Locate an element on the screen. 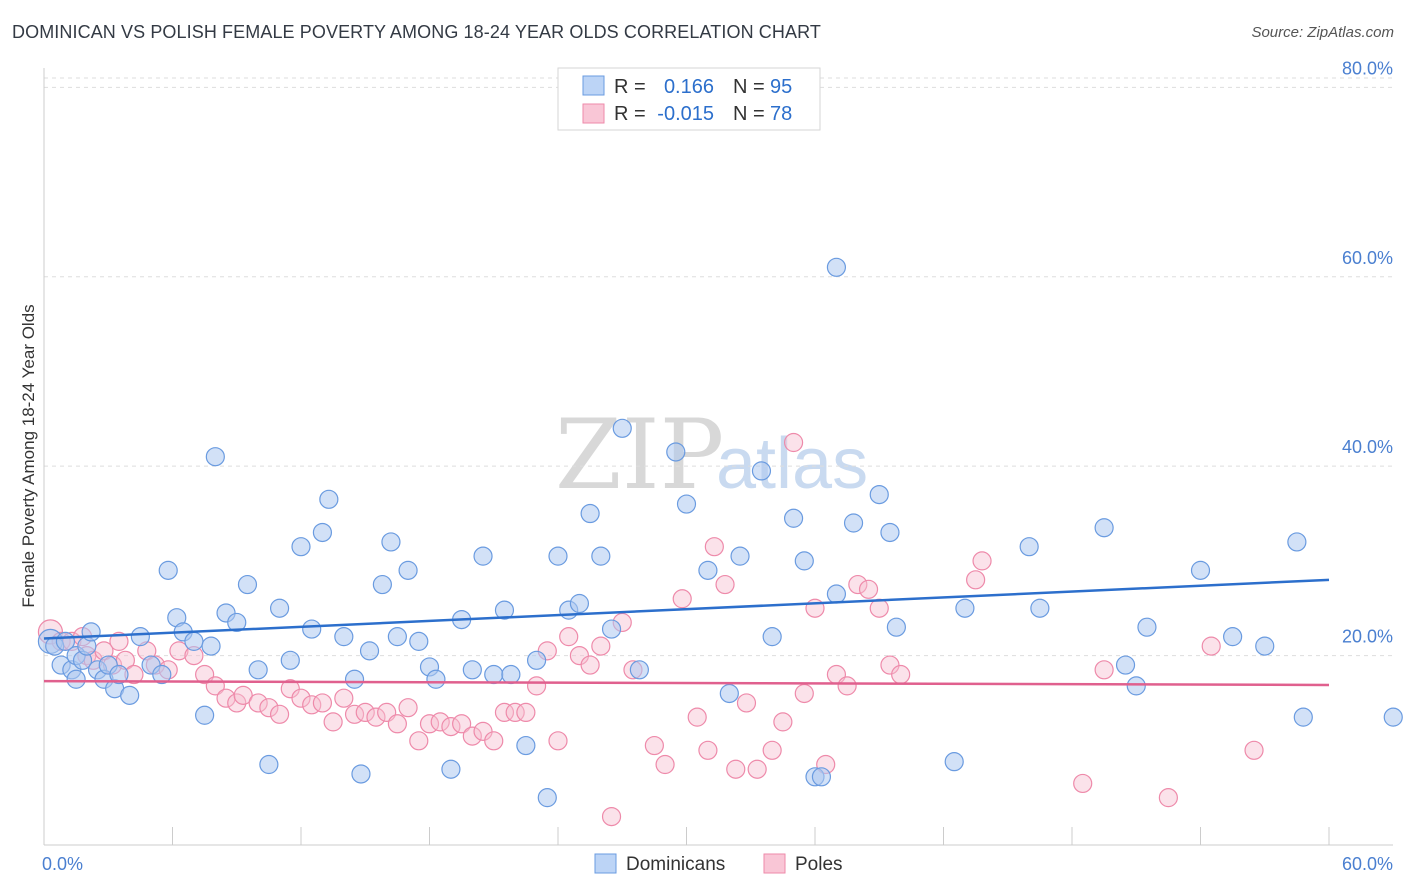 The height and width of the screenshot is (892, 1406). legend-r-value-2: -0.015 is located at coordinates (685, 114).